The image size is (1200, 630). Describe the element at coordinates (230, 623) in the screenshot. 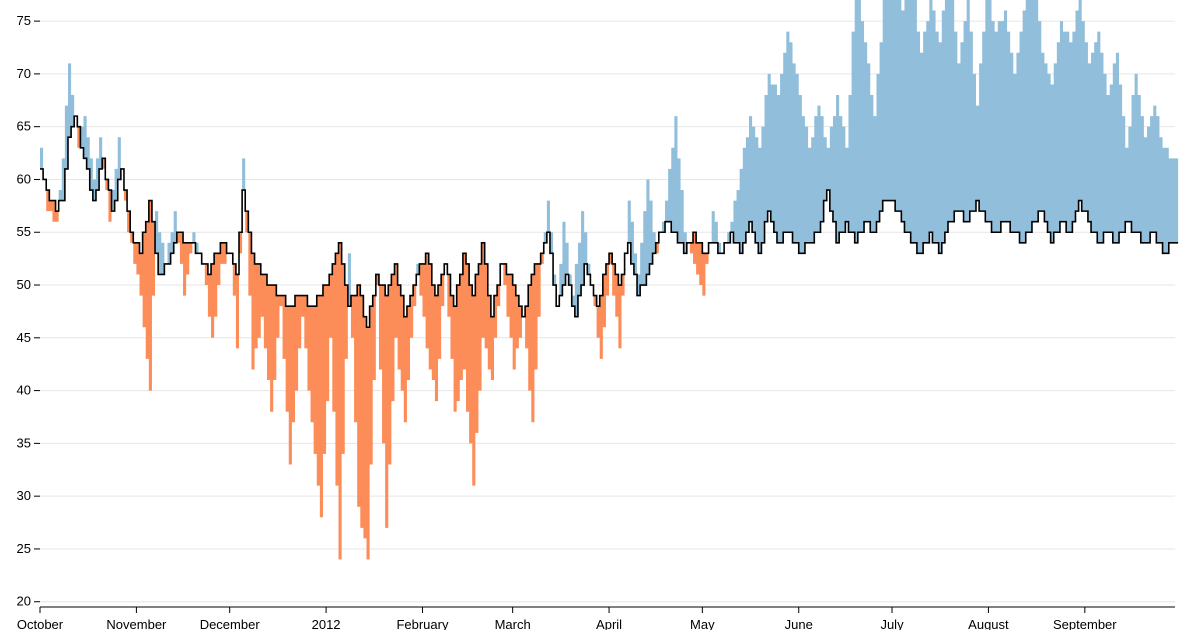

I see `x-tick-label: December` at that location.